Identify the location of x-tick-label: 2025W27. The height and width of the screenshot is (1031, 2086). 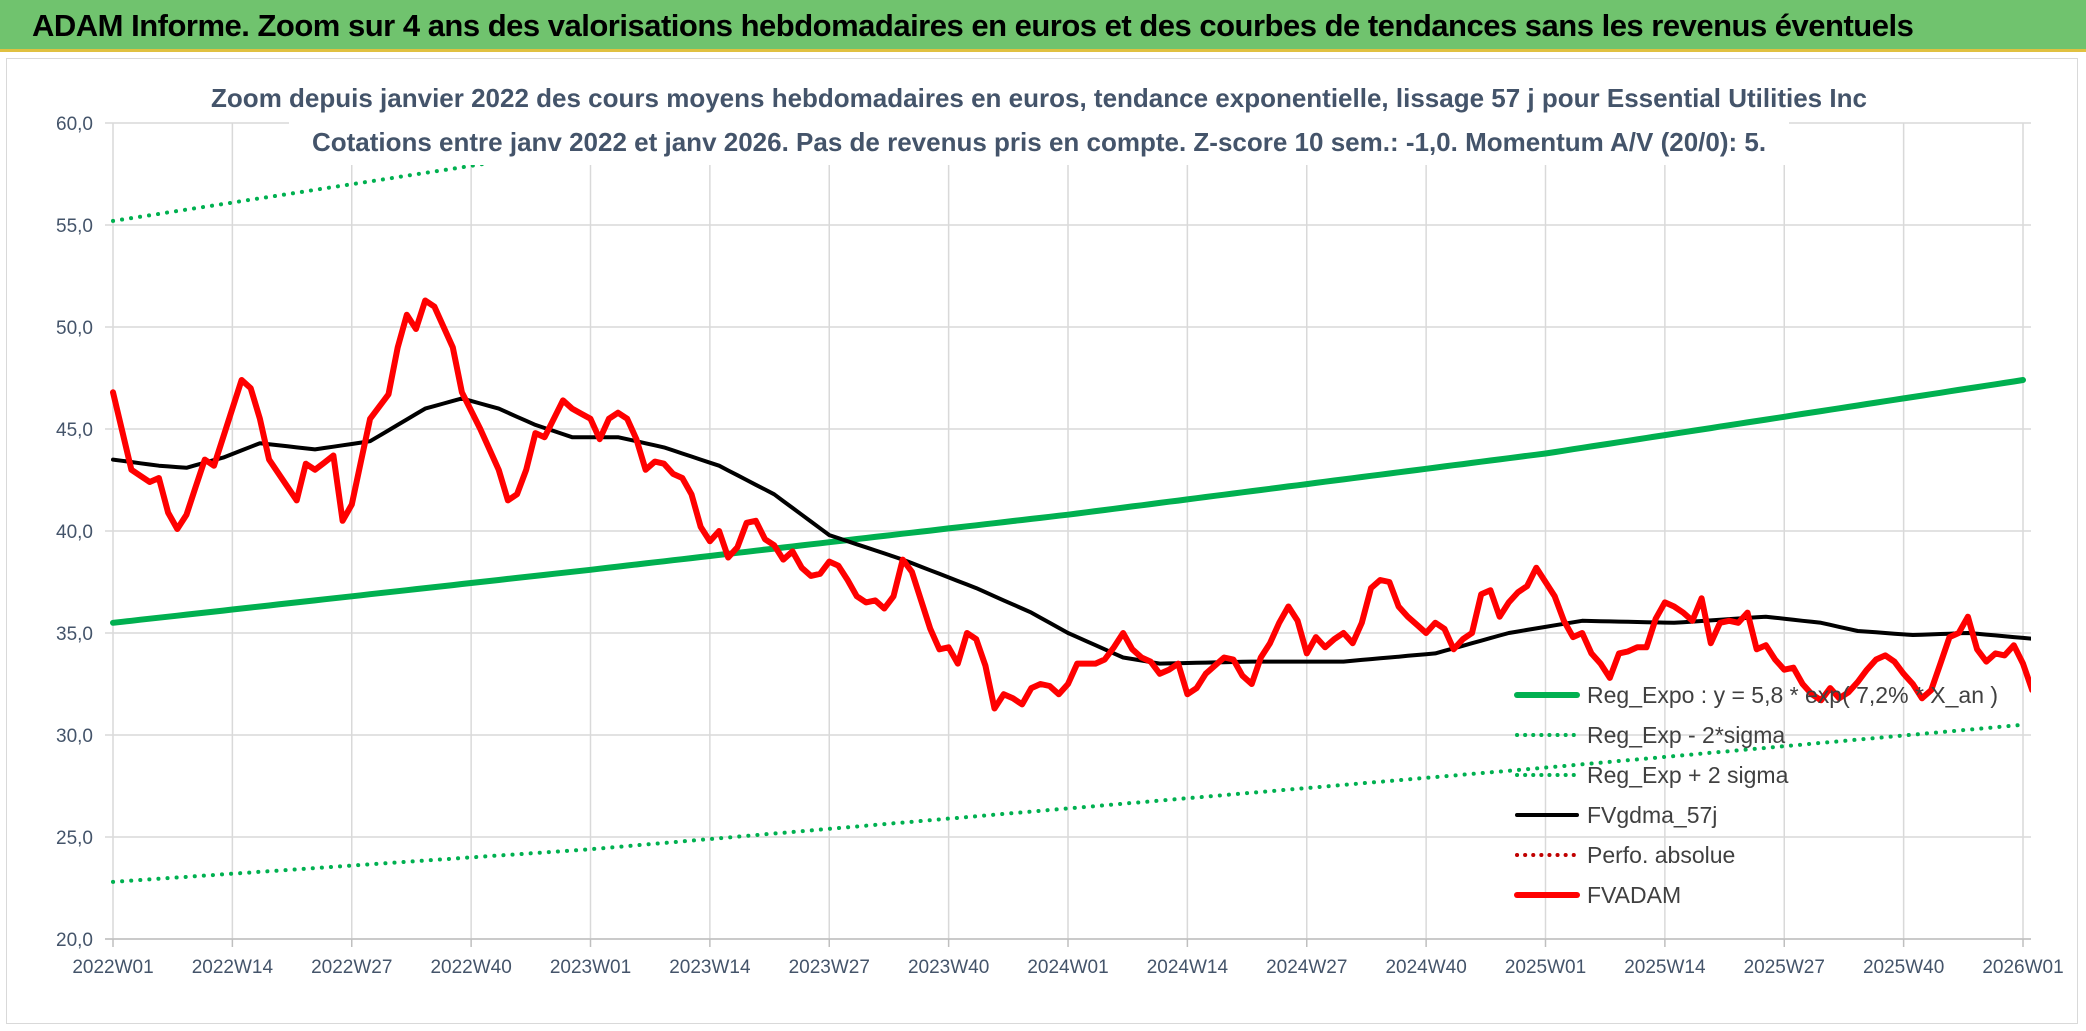
(1784, 967).